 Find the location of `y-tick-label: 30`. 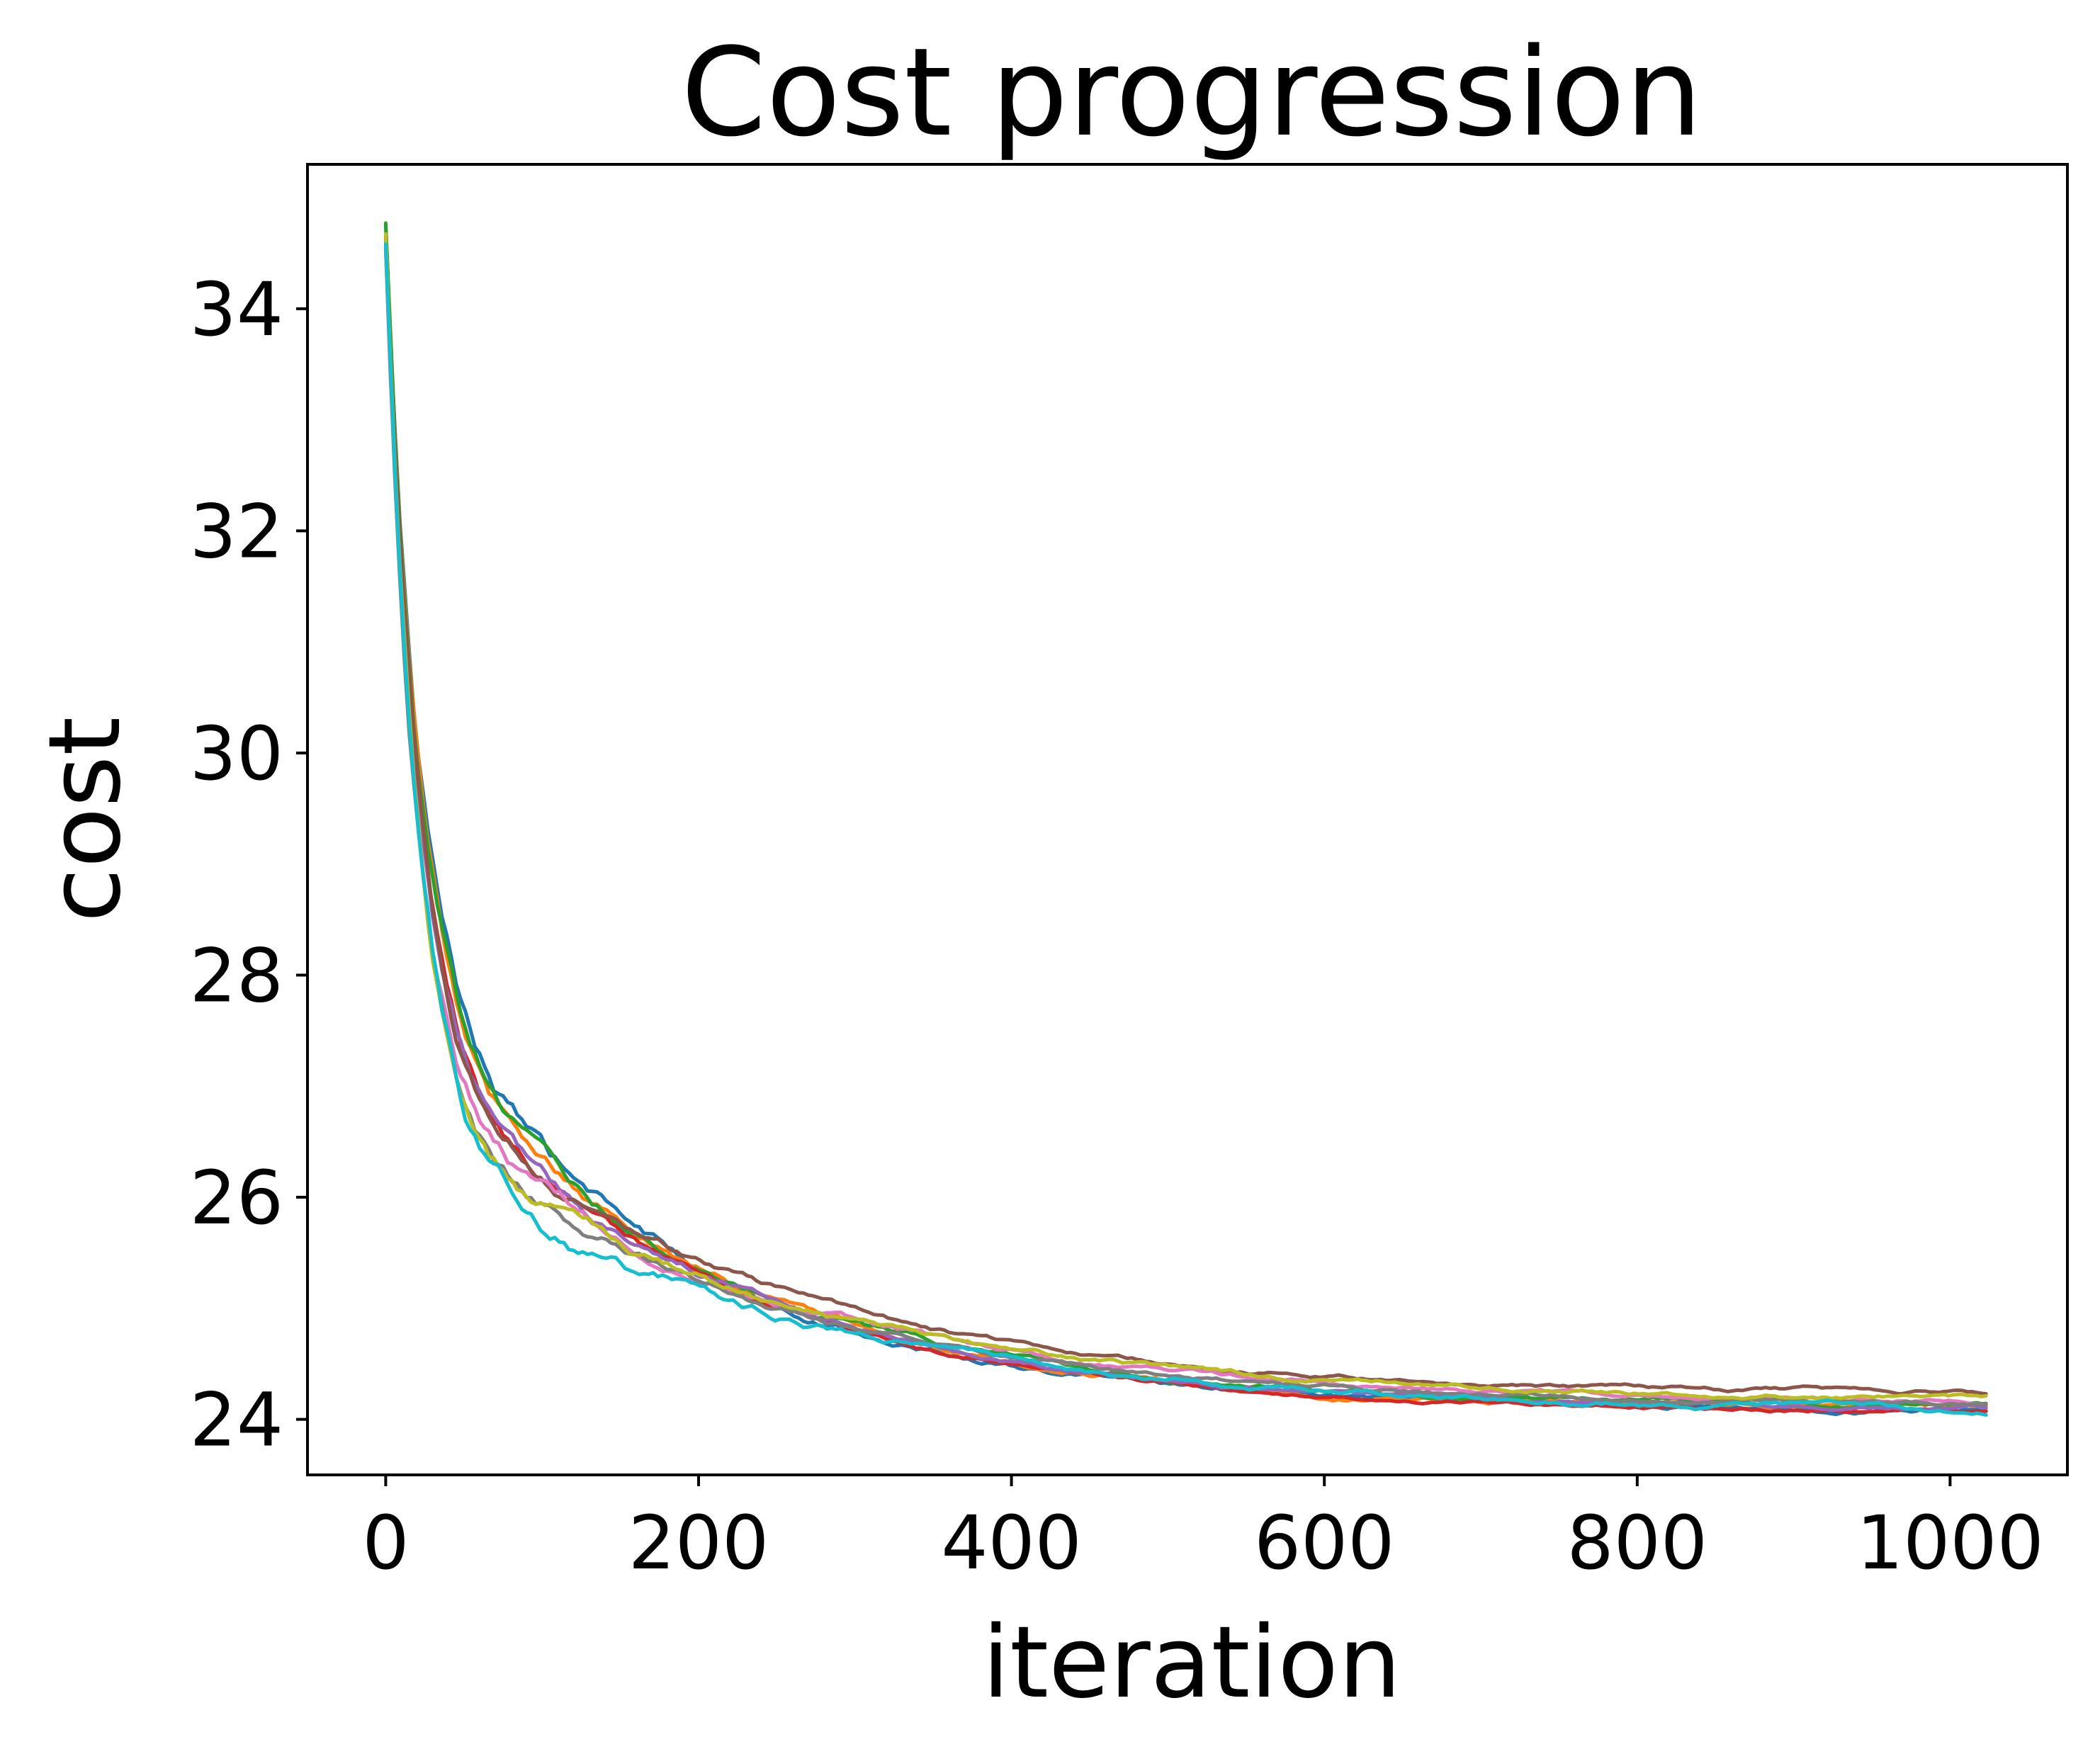

y-tick-label: 30 is located at coordinates (236, 754).